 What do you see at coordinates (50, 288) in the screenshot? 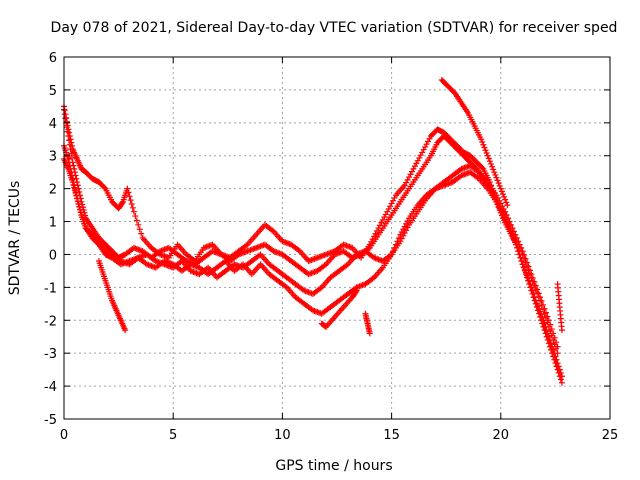
I see `y-tick-label: -1` at bounding box center [50, 288].